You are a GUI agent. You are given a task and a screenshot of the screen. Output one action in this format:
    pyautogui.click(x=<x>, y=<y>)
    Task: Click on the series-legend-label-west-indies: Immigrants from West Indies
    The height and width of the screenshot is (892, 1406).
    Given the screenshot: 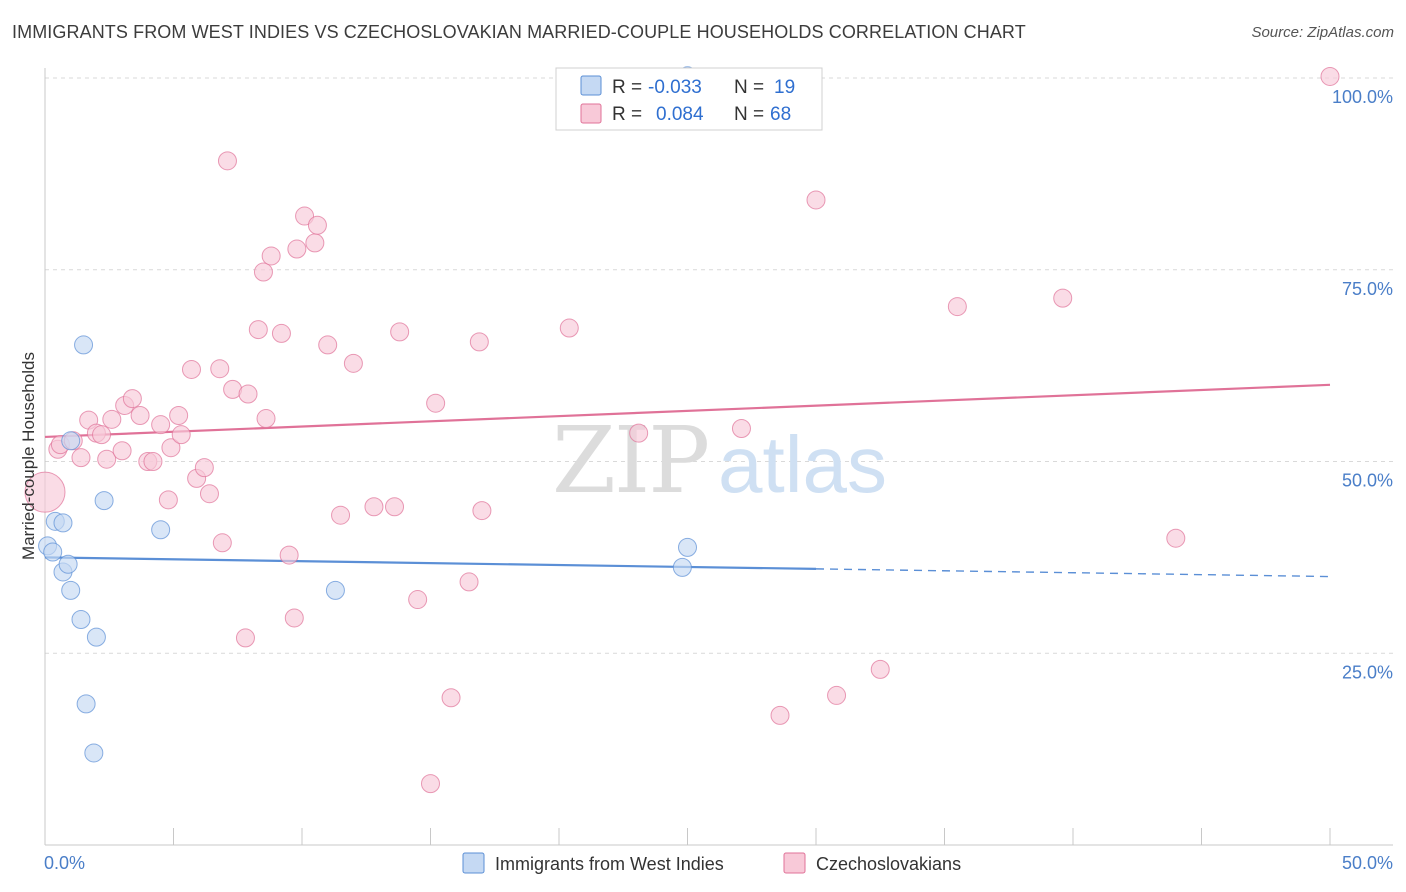 What is the action you would take?
    pyautogui.click(x=609, y=864)
    